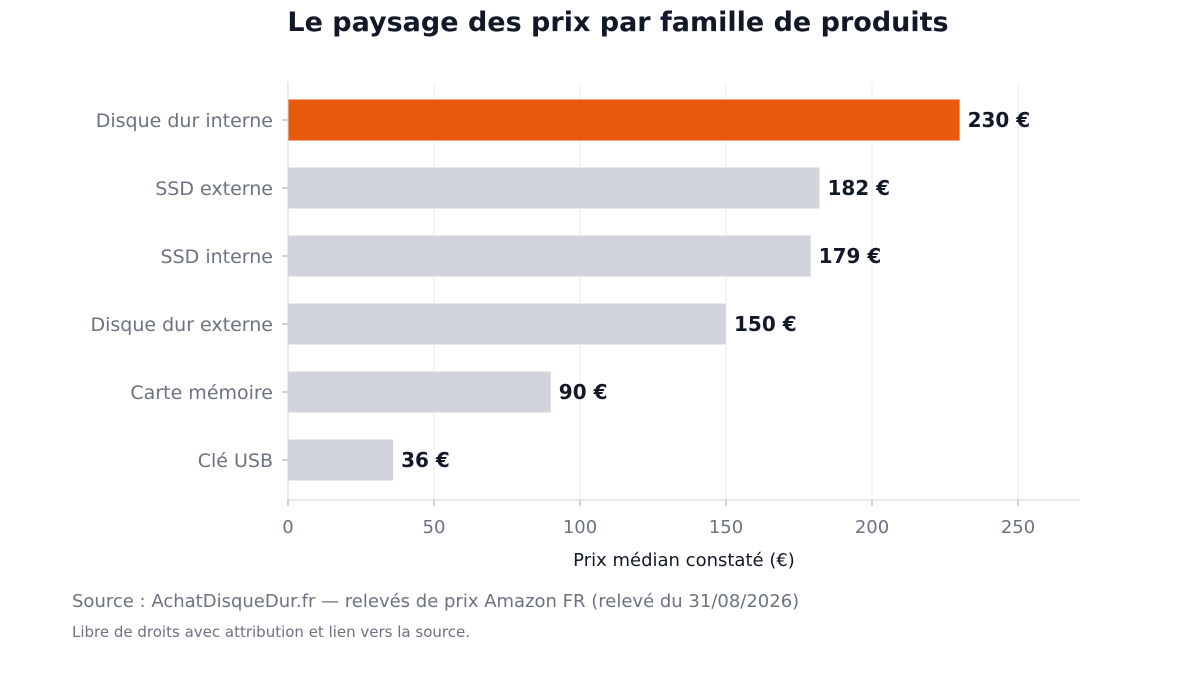  Describe the element at coordinates (425, 460) in the screenshot. I see `value-label: 36 €` at that location.